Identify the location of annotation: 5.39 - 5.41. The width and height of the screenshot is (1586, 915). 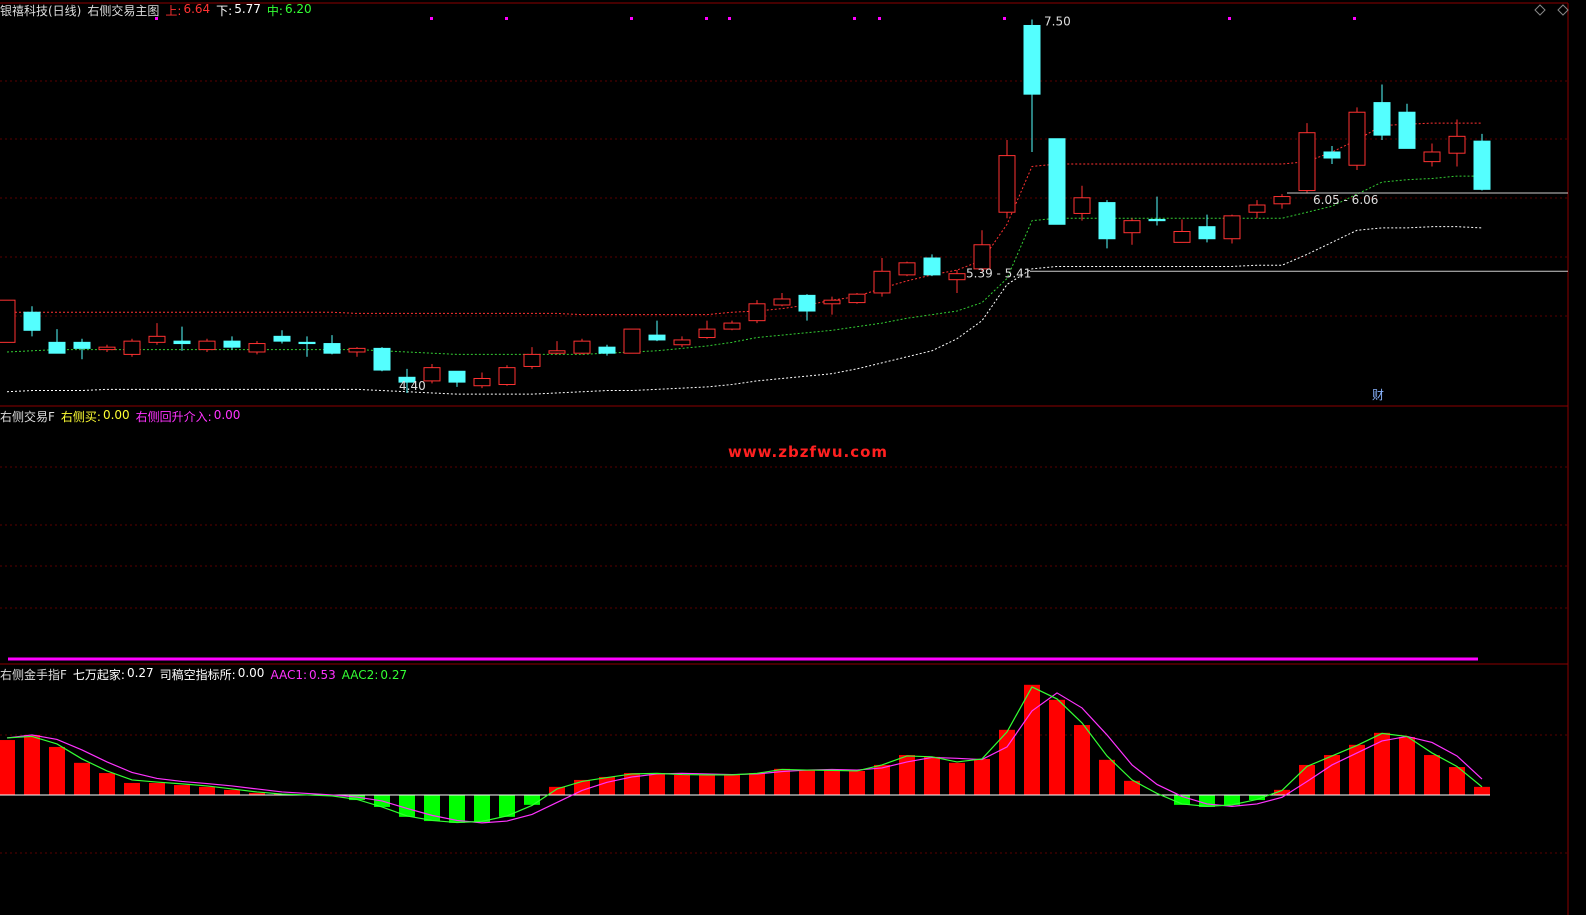
(998, 273).